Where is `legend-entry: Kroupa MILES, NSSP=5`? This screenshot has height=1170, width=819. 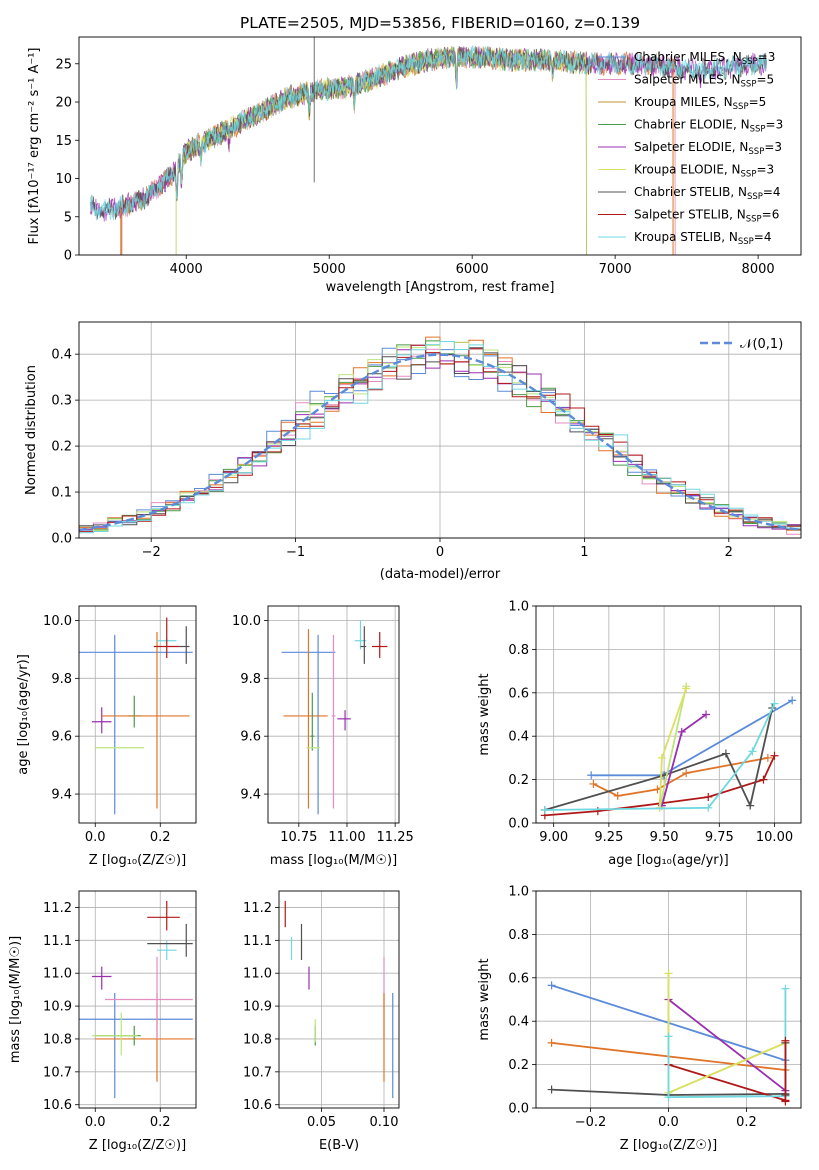 legend-entry: Kroupa MILES, NSSP=5 is located at coordinates (700, 103).